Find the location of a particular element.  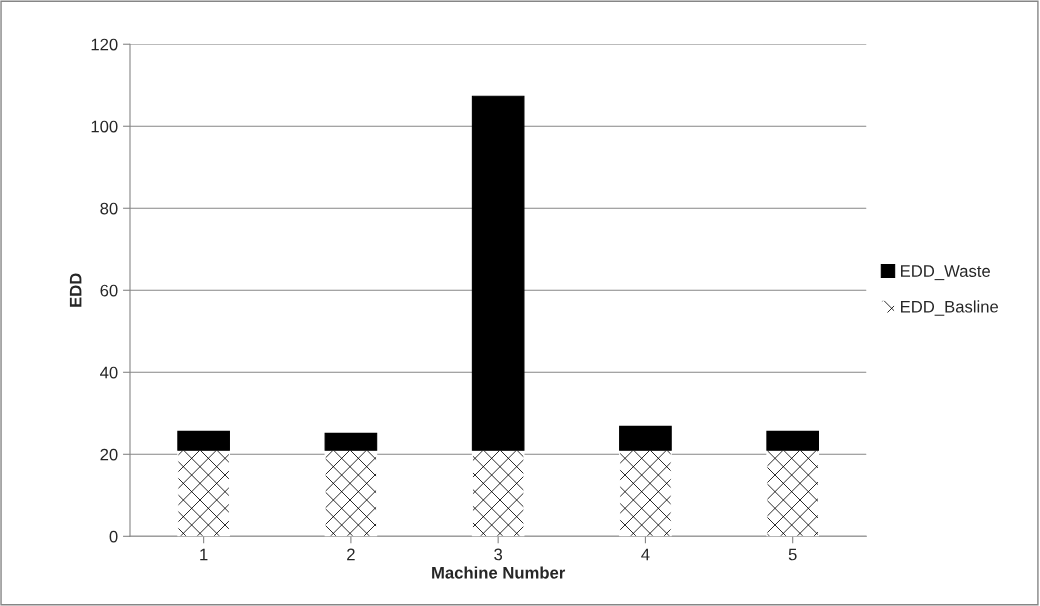

y-tick-label: 40 is located at coordinates (109, 372).